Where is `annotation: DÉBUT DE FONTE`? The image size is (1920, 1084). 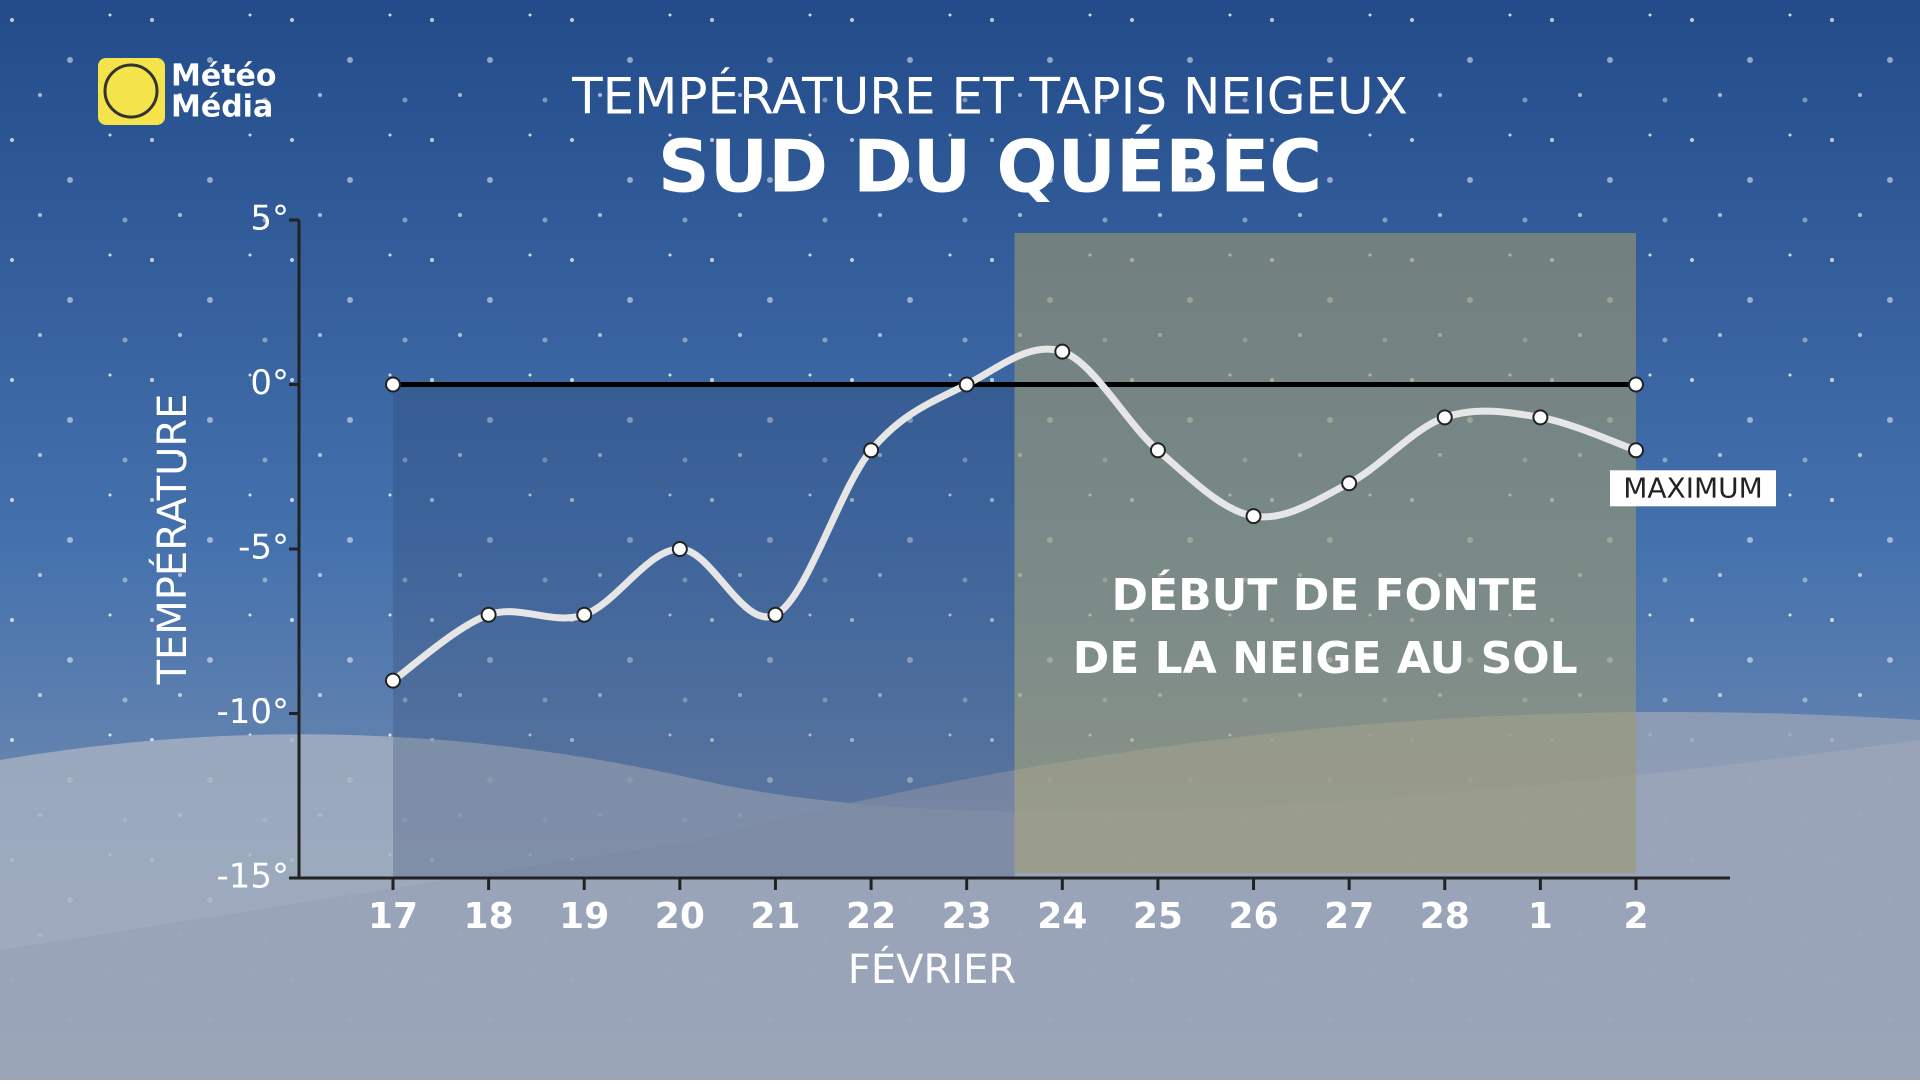
annotation: DÉBUT DE FONTE is located at coordinates (1325, 594).